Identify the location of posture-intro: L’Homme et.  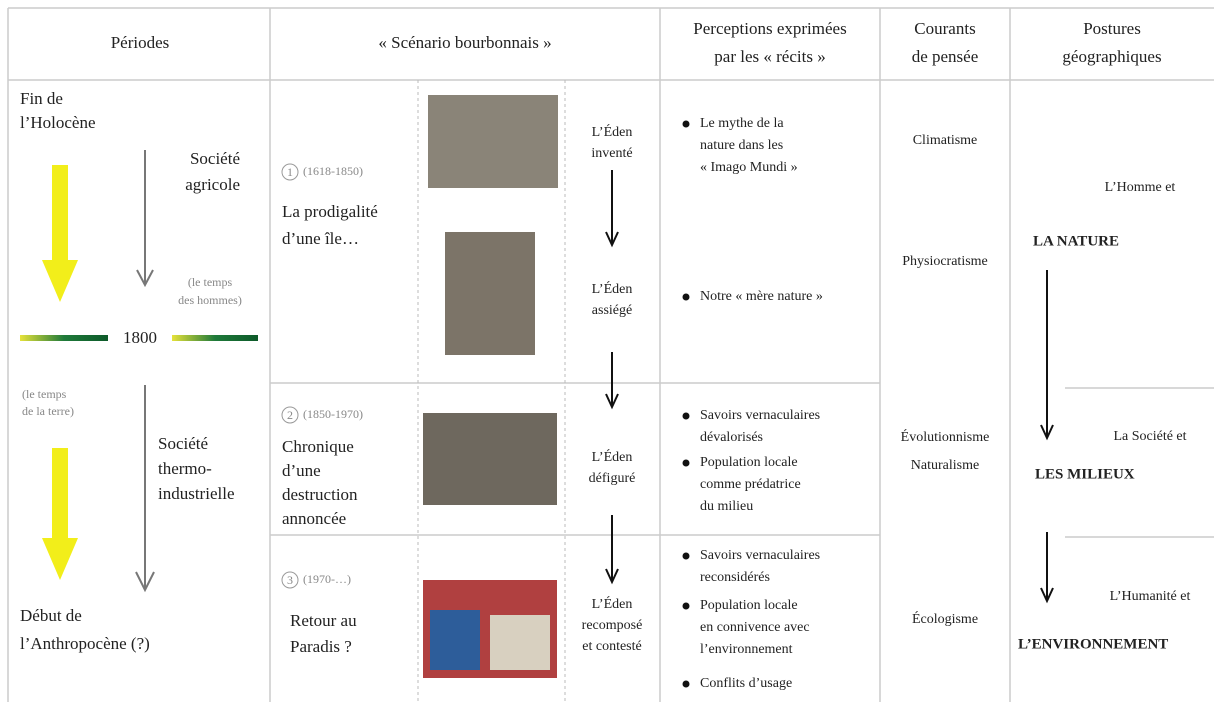
(1140, 187).